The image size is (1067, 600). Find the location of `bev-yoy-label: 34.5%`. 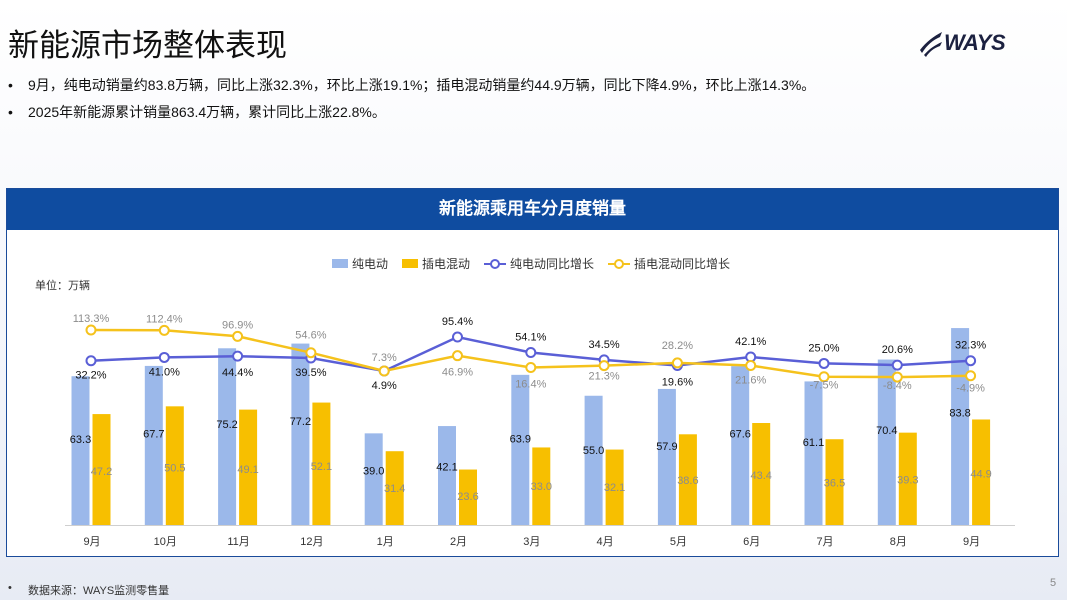

bev-yoy-label: 34.5% is located at coordinates (603, 345).